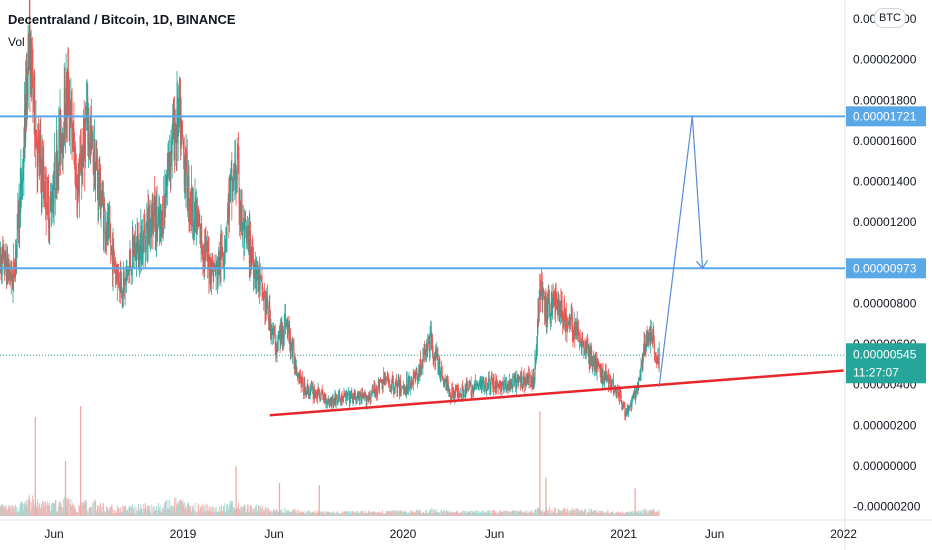  What do you see at coordinates (681, 251) in the screenshot?
I see `projection-arrow` at bounding box center [681, 251].